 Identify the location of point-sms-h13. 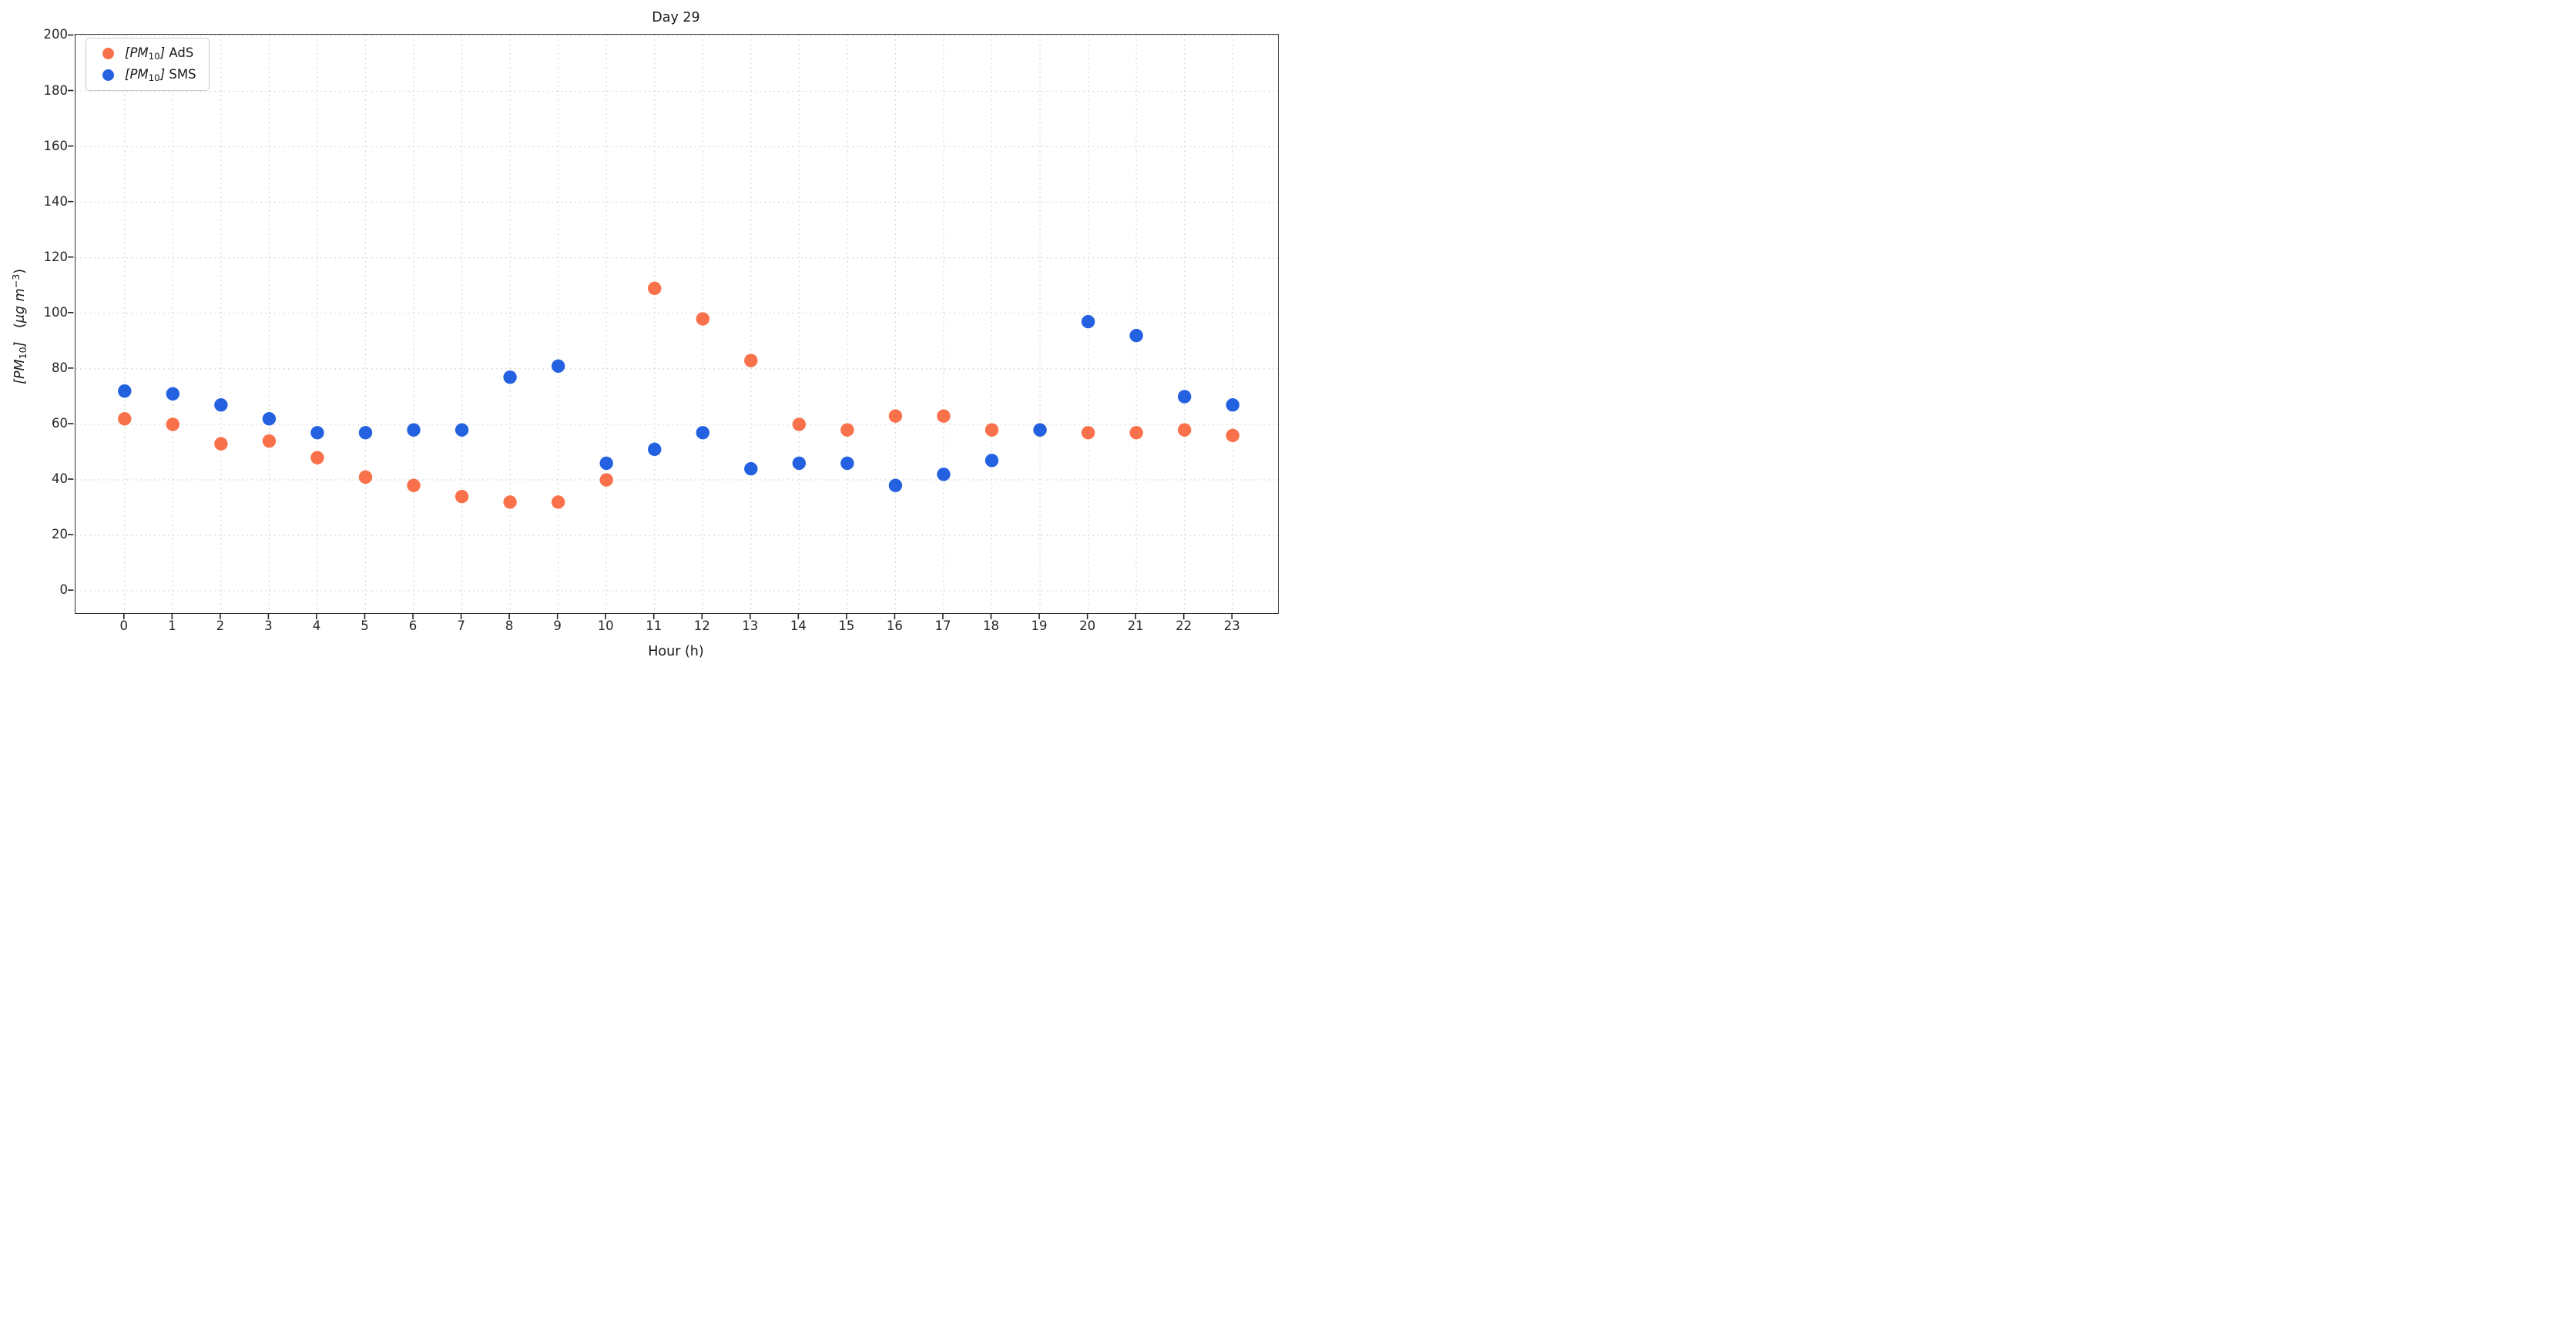
(751, 468).